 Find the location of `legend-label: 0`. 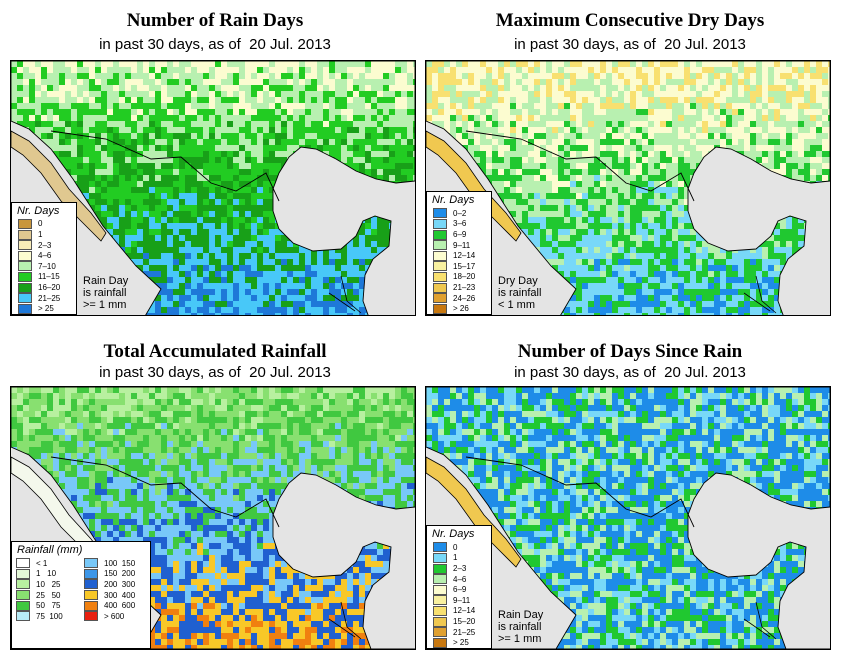

legend-label: 0 is located at coordinates (455, 547).